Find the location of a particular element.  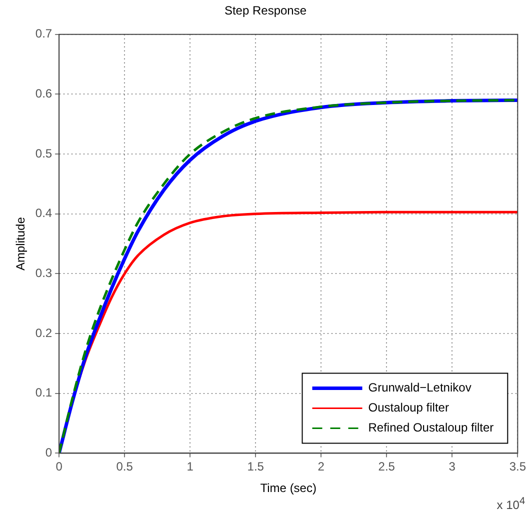

y-tick-label: 0.6 is located at coordinates (43, 93).